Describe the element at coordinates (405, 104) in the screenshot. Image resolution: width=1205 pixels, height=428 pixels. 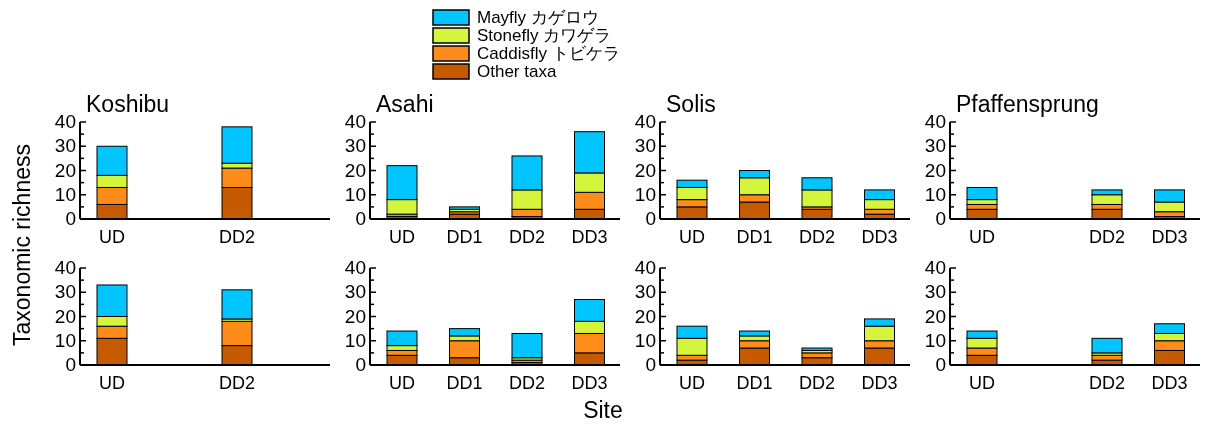
I see `chart-title: Asahi` at that location.